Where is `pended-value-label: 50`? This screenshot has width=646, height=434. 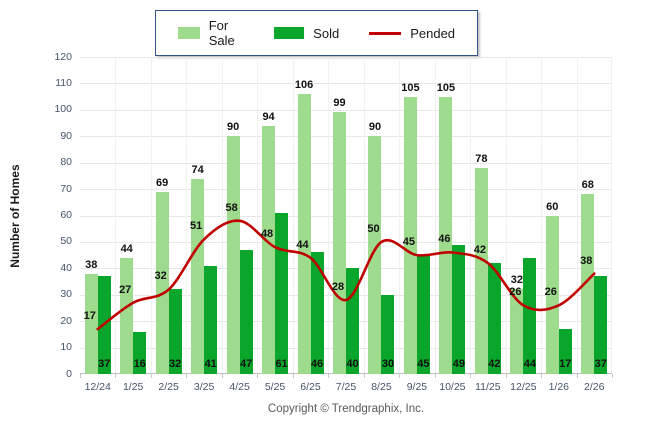
pended-value-label: 50 is located at coordinates (373, 228).